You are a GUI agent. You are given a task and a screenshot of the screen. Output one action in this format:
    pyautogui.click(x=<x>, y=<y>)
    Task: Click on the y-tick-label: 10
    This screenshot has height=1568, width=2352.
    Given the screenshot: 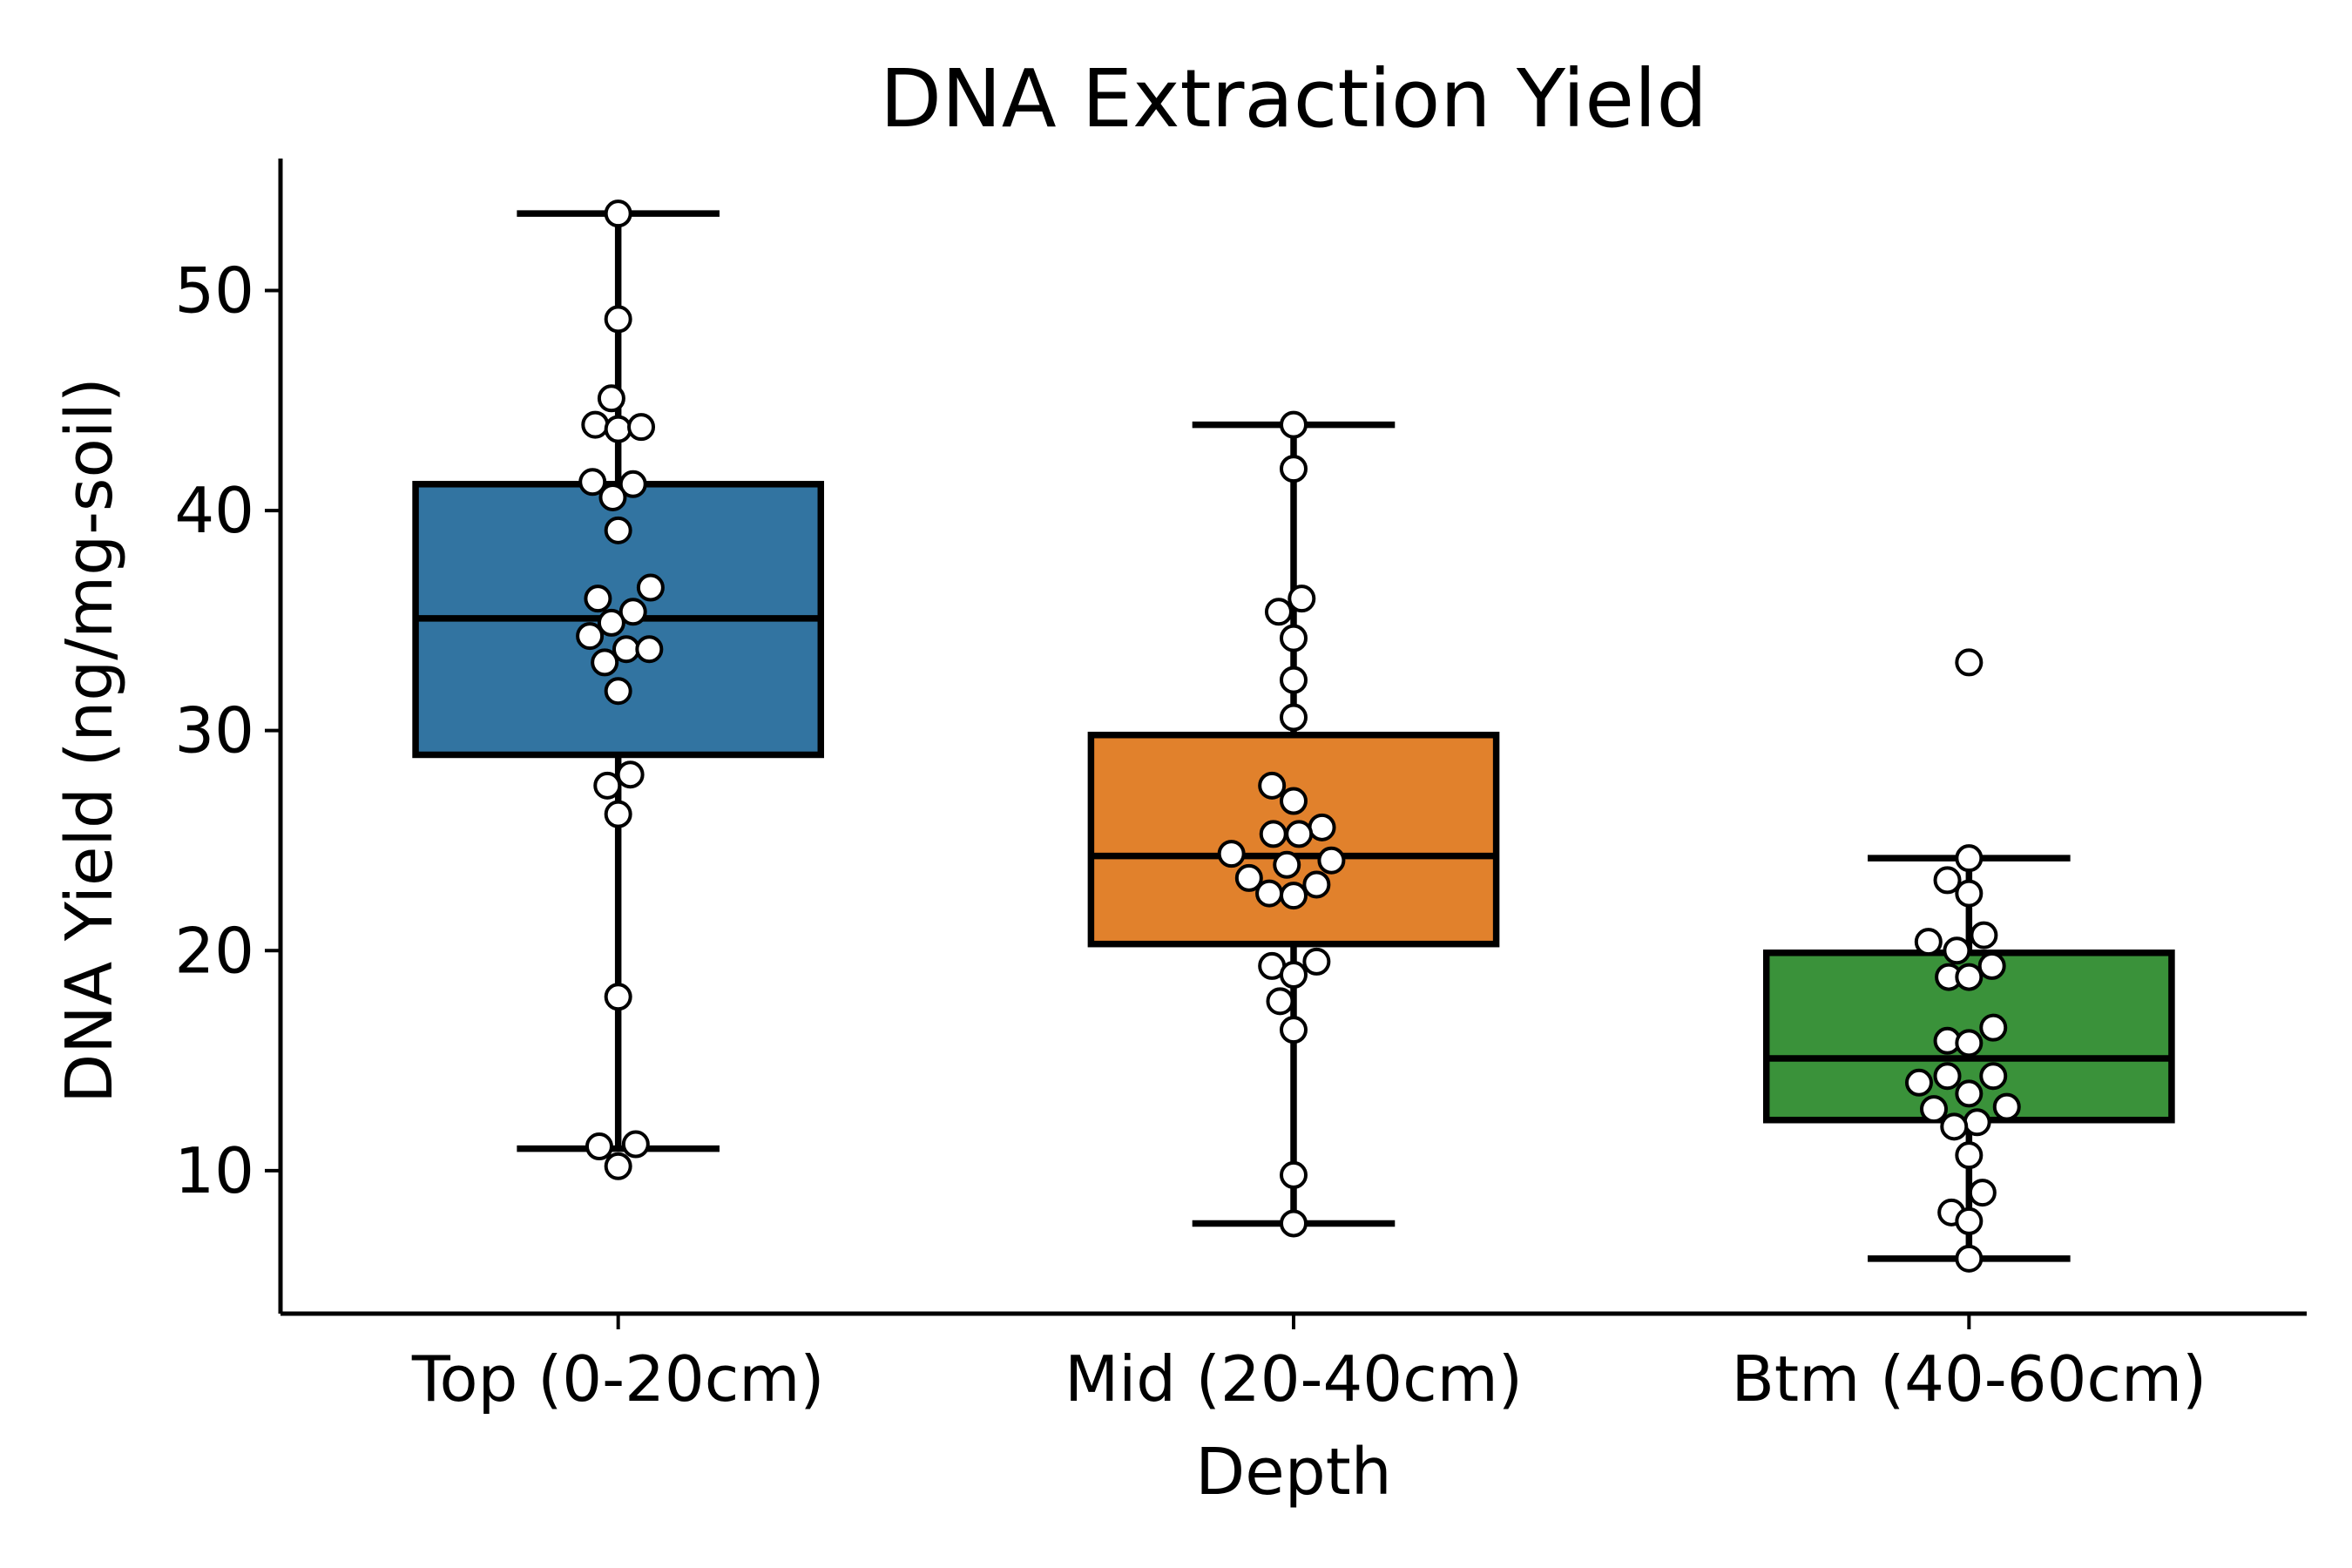 What is the action you would take?
    pyautogui.click(x=214, y=1171)
    